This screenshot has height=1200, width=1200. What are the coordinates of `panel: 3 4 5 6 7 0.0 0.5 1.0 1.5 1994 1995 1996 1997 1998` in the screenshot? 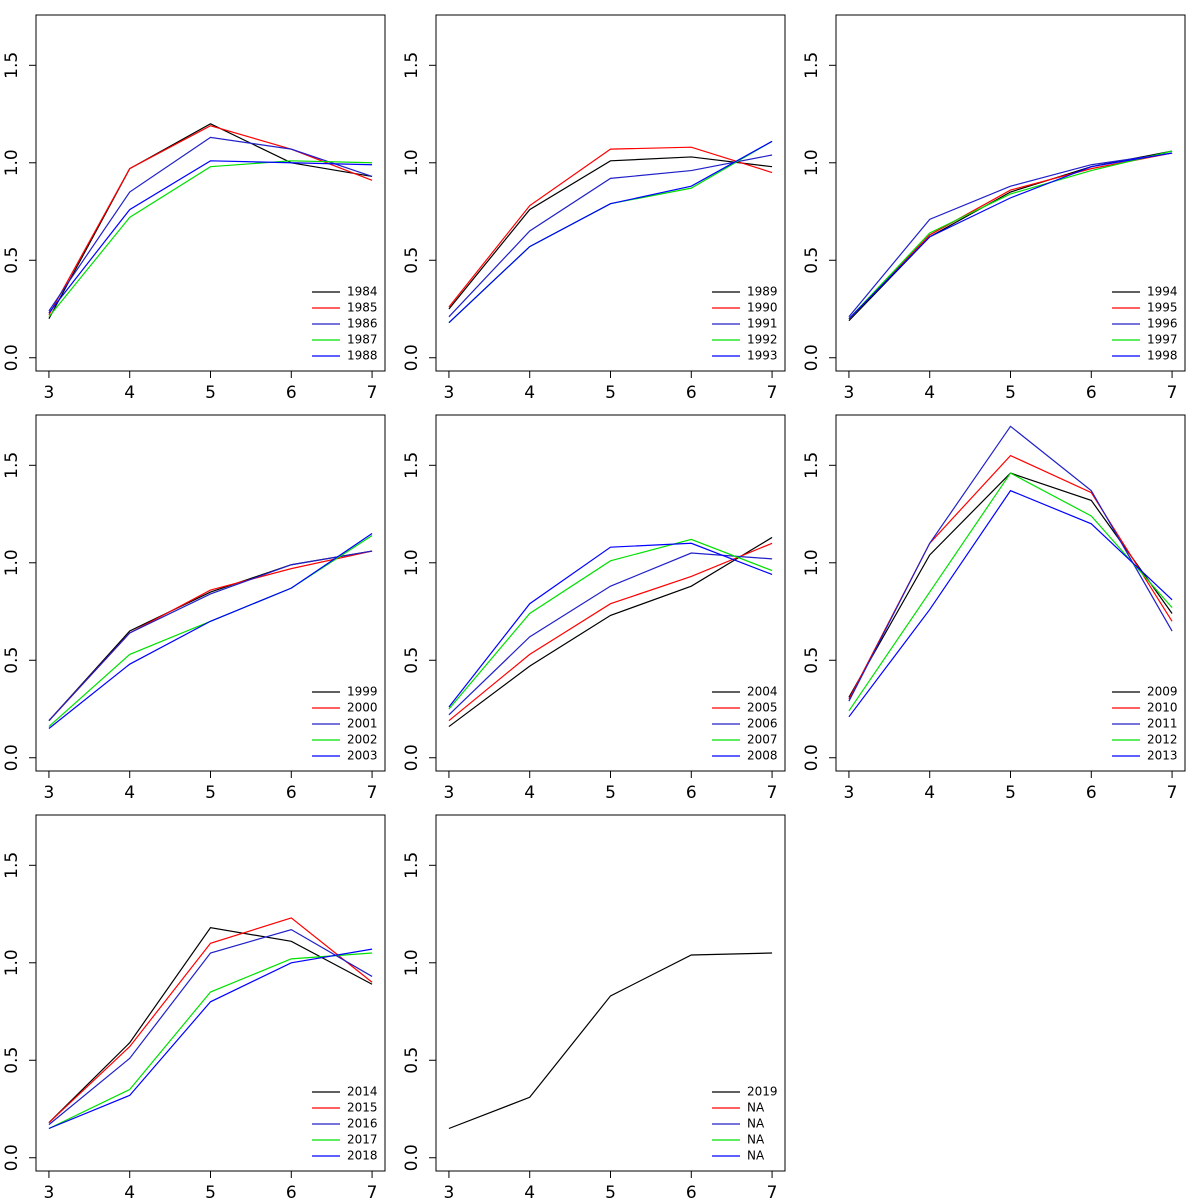 It's located at (994, 208).